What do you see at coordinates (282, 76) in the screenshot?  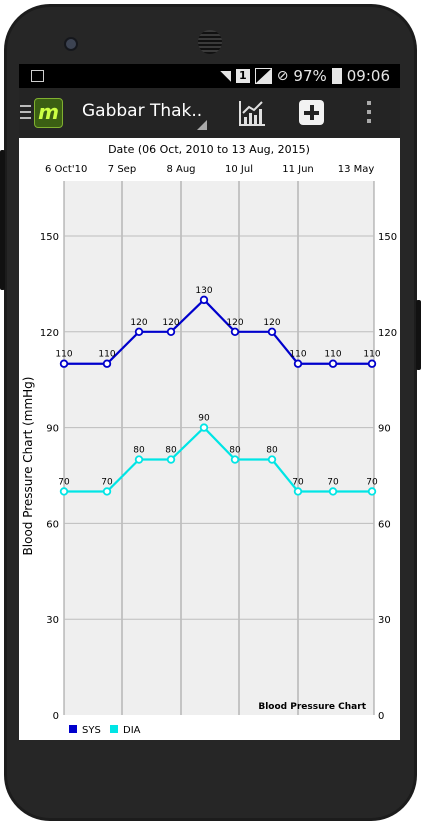 I see `do-not-disturb-icon: ⊘` at bounding box center [282, 76].